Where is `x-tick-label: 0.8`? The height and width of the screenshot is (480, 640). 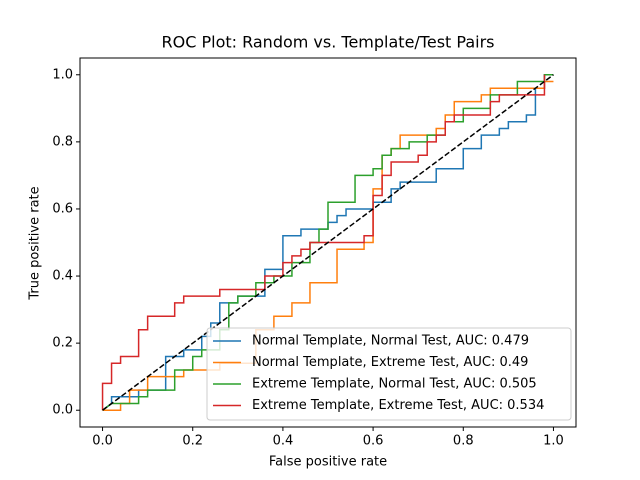
x-tick-label: 0.8 is located at coordinates (463, 441).